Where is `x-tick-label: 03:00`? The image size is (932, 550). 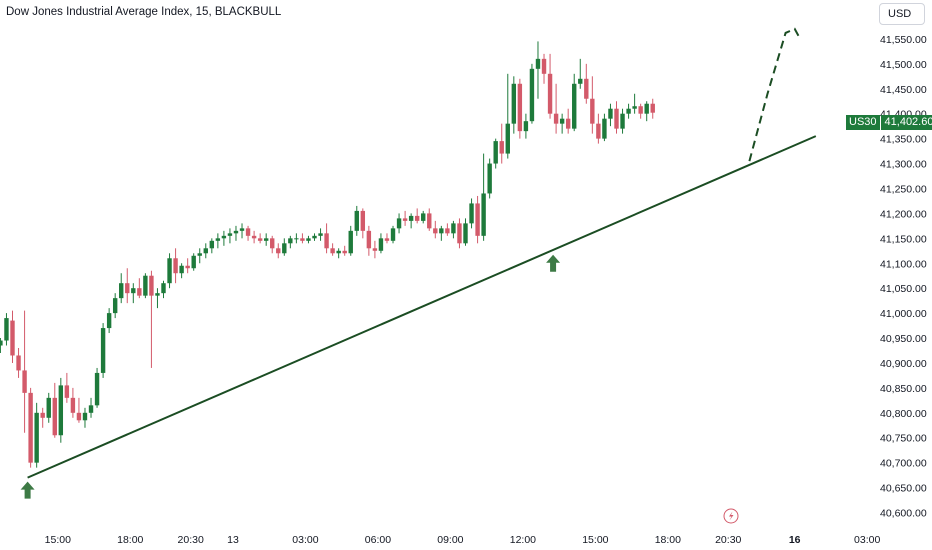 x-tick-label: 03:00 is located at coordinates (305, 540).